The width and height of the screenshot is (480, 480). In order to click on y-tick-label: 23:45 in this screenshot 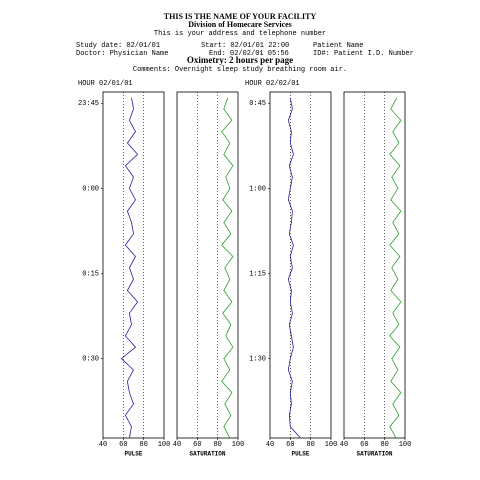, I will do `click(88, 104)`.